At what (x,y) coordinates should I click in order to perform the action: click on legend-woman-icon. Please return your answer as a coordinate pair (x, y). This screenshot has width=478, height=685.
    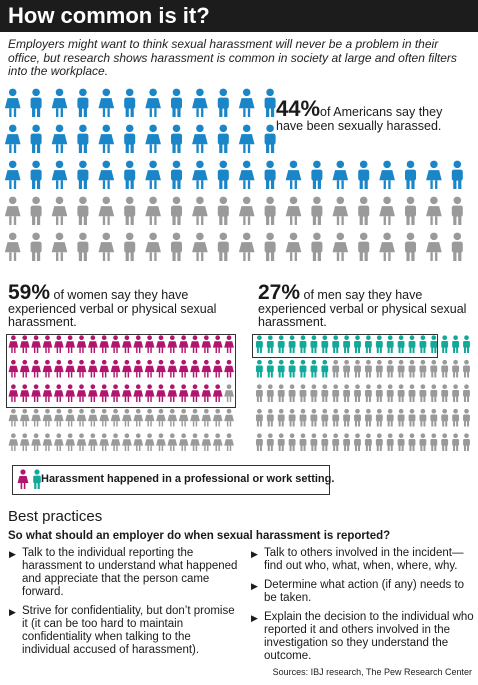
    Looking at the image, I should click on (23, 479).